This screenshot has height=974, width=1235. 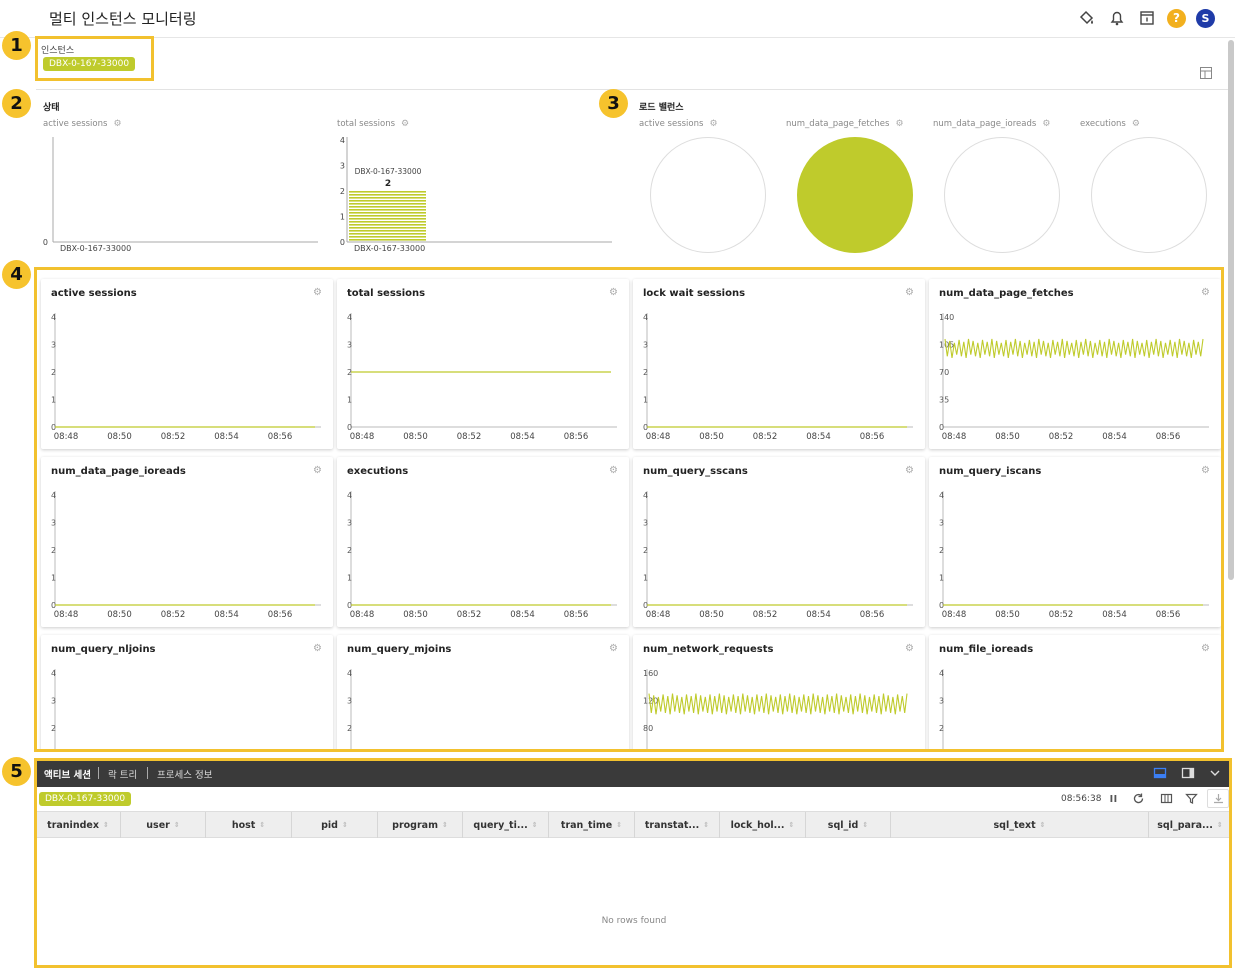 I want to click on column-header: transtat... ⇕, so click(x=677, y=825).